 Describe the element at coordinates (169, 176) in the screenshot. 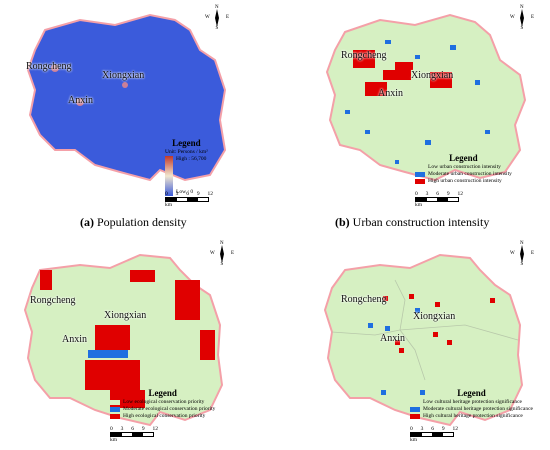

I see `density-gradient-bar` at that location.